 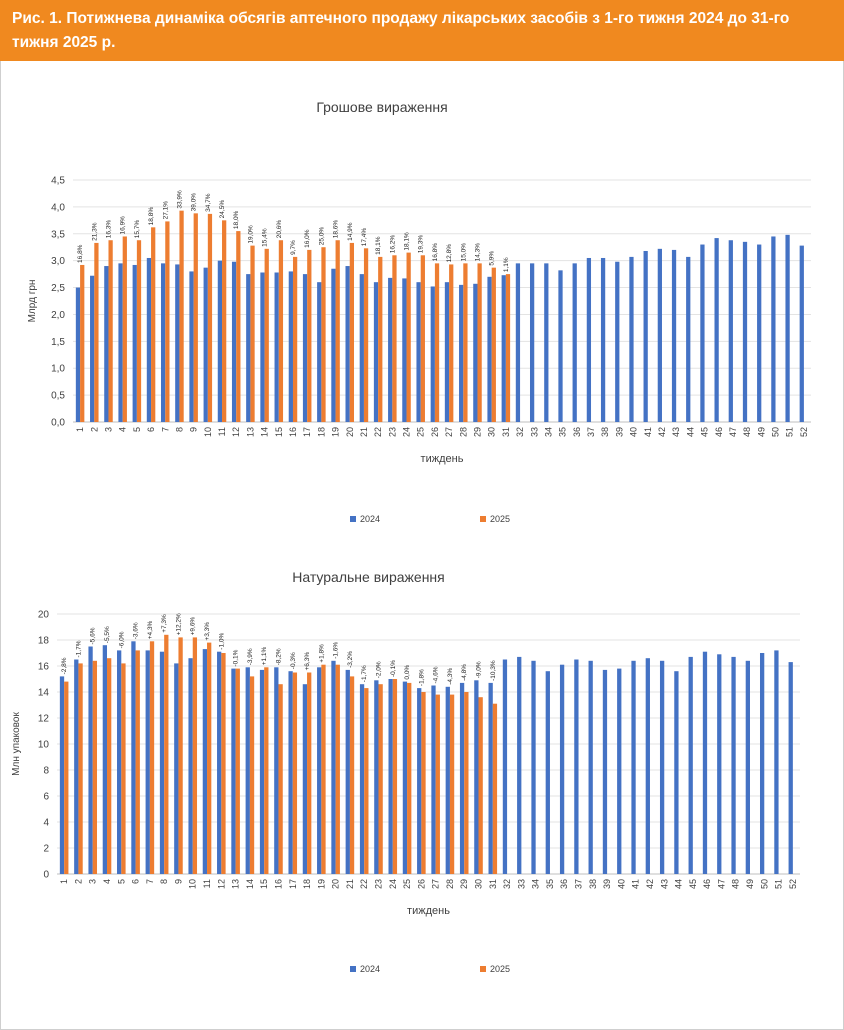 What do you see at coordinates (236, 219) in the screenshot?
I see `data-label: 18,0%` at bounding box center [236, 219].